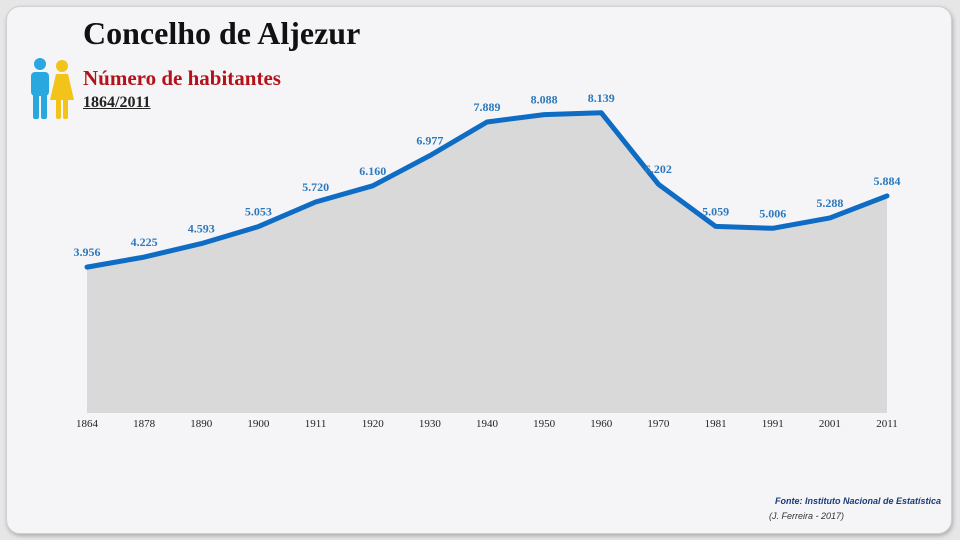  What do you see at coordinates (773, 424) in the screenshot?
I see `x-tick-1991: 1991` at bounding box center [773, 424].